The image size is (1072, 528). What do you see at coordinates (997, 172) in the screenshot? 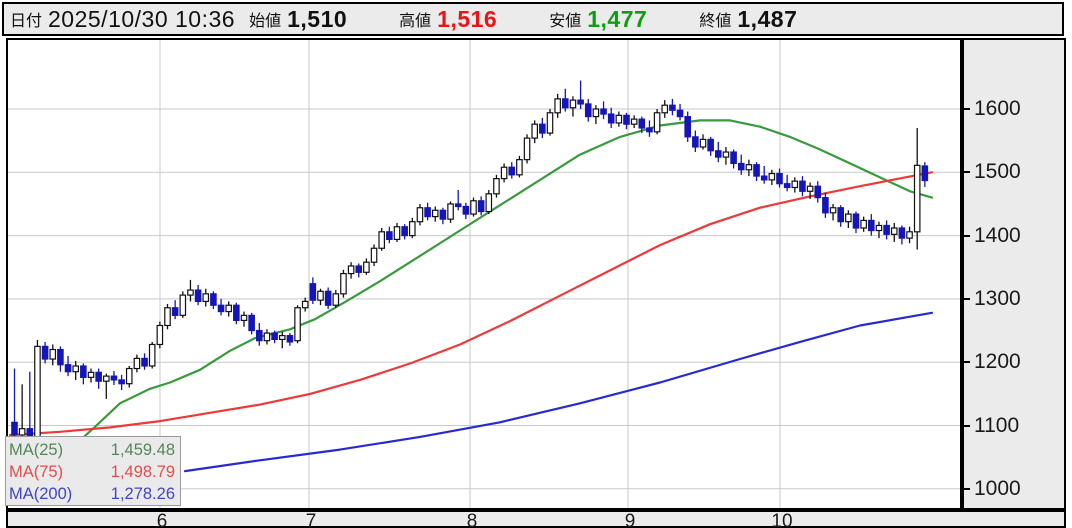
I see `price-tick-label: 1500` at bounding box center [997, 172].